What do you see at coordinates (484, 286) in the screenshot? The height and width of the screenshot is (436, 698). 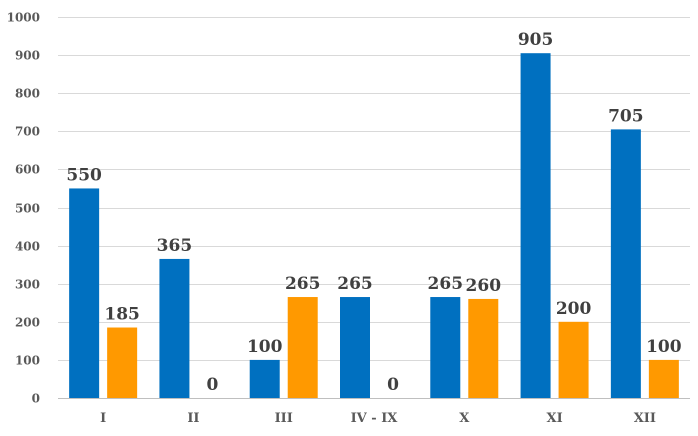 I see `data-label: 260` at bounding box center [484, 286].